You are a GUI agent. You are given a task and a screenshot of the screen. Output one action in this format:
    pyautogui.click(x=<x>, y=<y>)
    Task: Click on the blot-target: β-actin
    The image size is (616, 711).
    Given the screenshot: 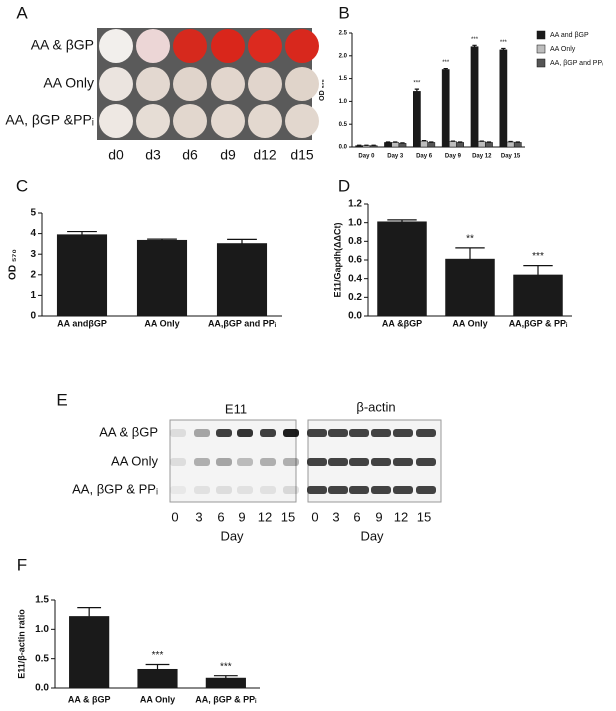 What is the action you would take?
    pyautogui.click(x=375, y=406)
    